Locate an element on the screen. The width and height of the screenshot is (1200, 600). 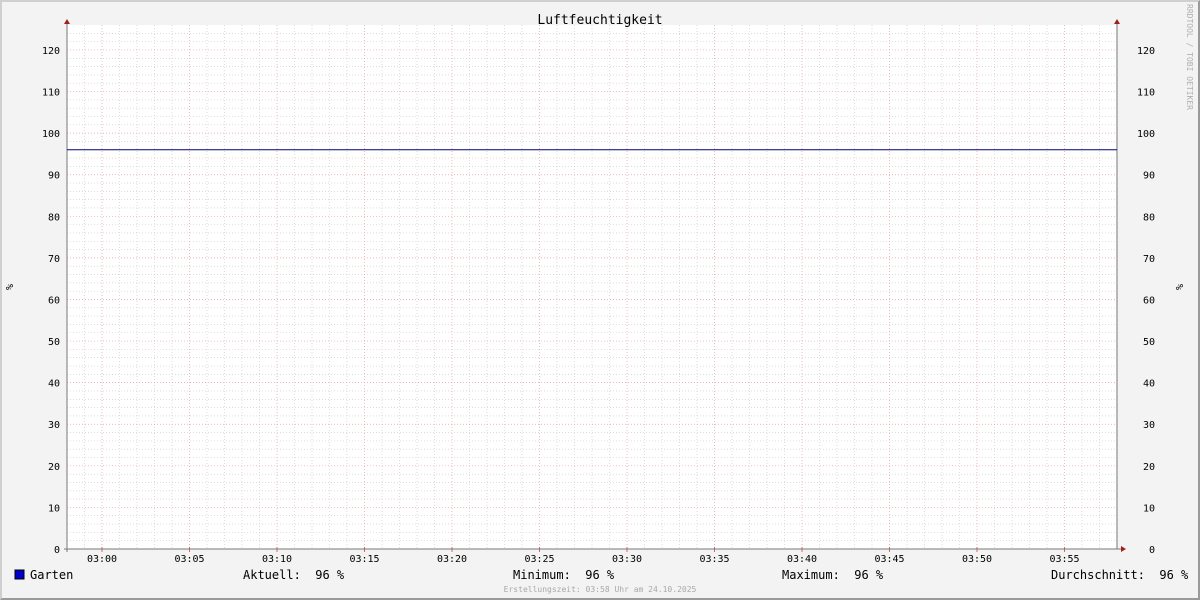
y-tick-label-left: 70 is located at coordinates (54, 259).